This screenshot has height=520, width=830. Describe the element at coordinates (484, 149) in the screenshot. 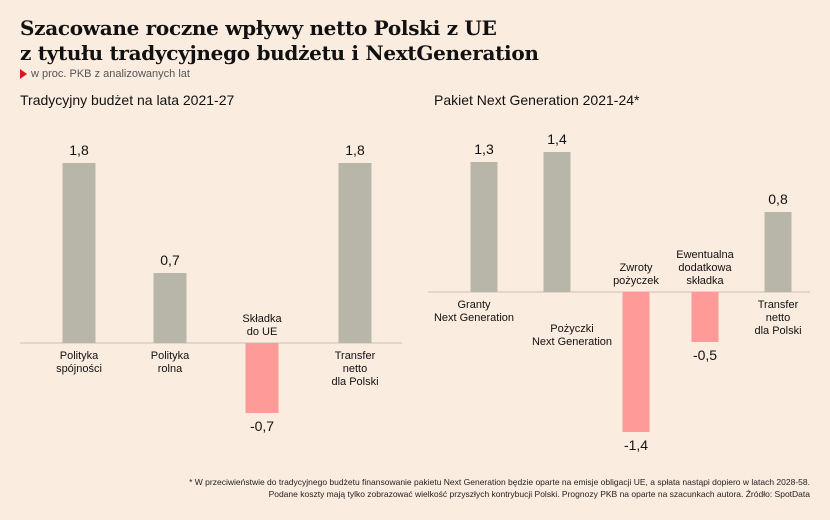

I see `value-label-1-0: 1,3` at that location.